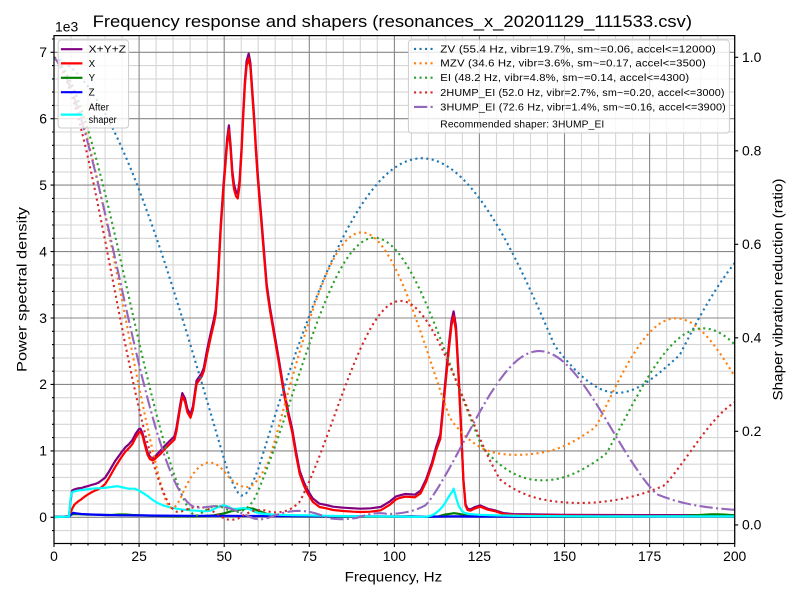  What do you see at coordinates (649, 556) in the screenshot?
I see `svg-text: 175` at bounding box center [649, 556].